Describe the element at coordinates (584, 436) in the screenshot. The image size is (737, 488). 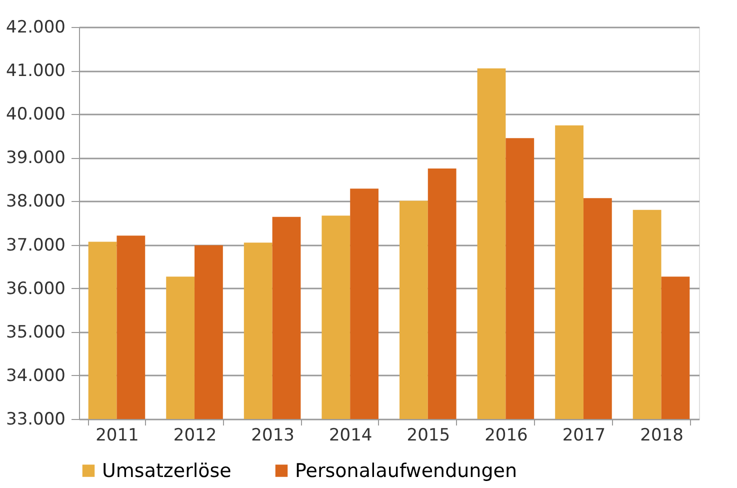
I see `x-tick-label: 2017` at that location.